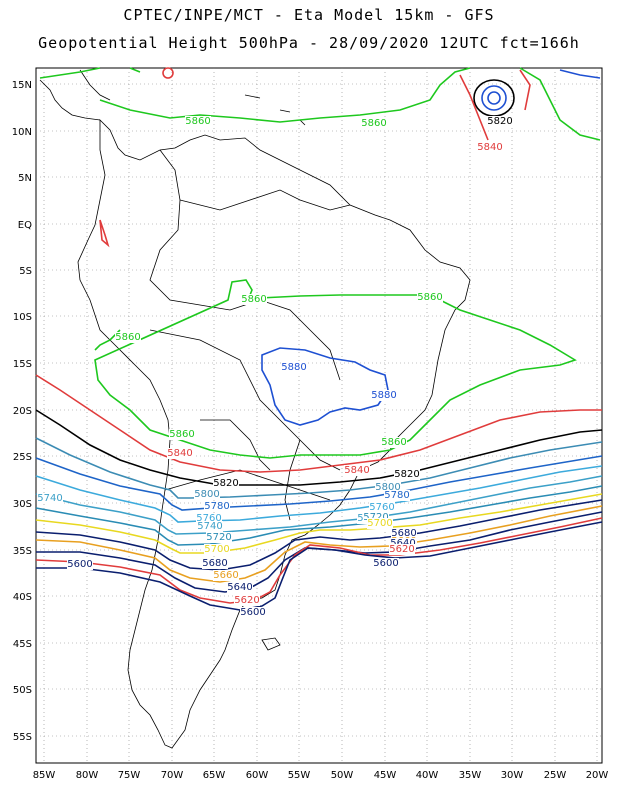  Describe the element at coordinates (25, 178) in the screenshot. I see `lat-label: 5N` at that location.